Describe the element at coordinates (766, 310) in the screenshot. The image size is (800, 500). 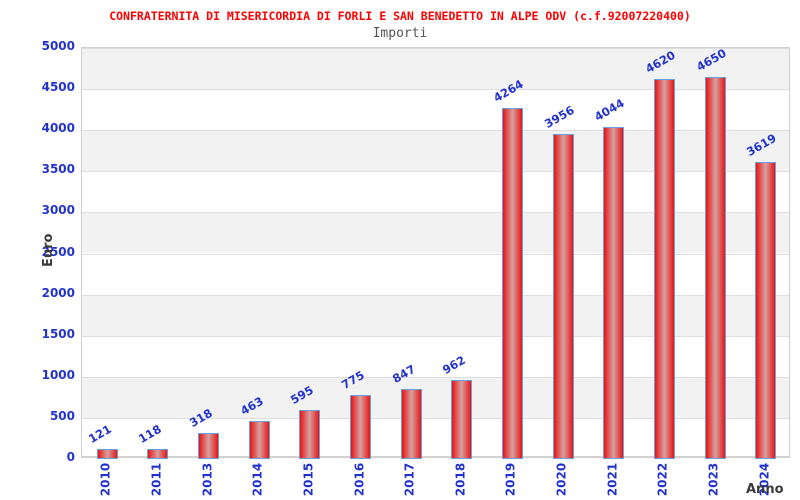
I see `bar-2024` at that location.